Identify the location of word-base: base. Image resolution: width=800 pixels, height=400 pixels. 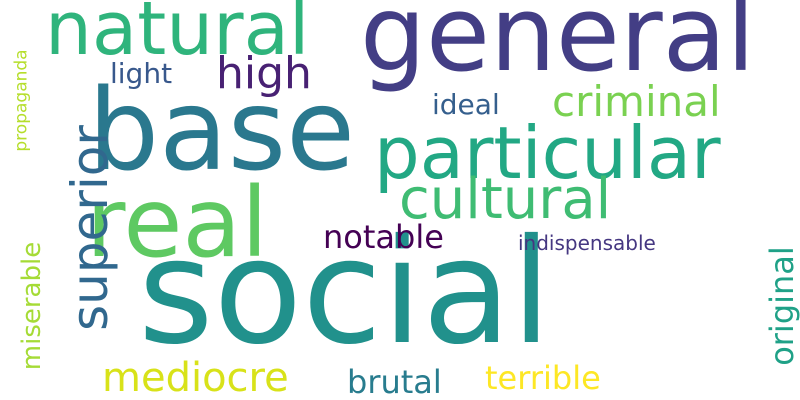
(221, 131).